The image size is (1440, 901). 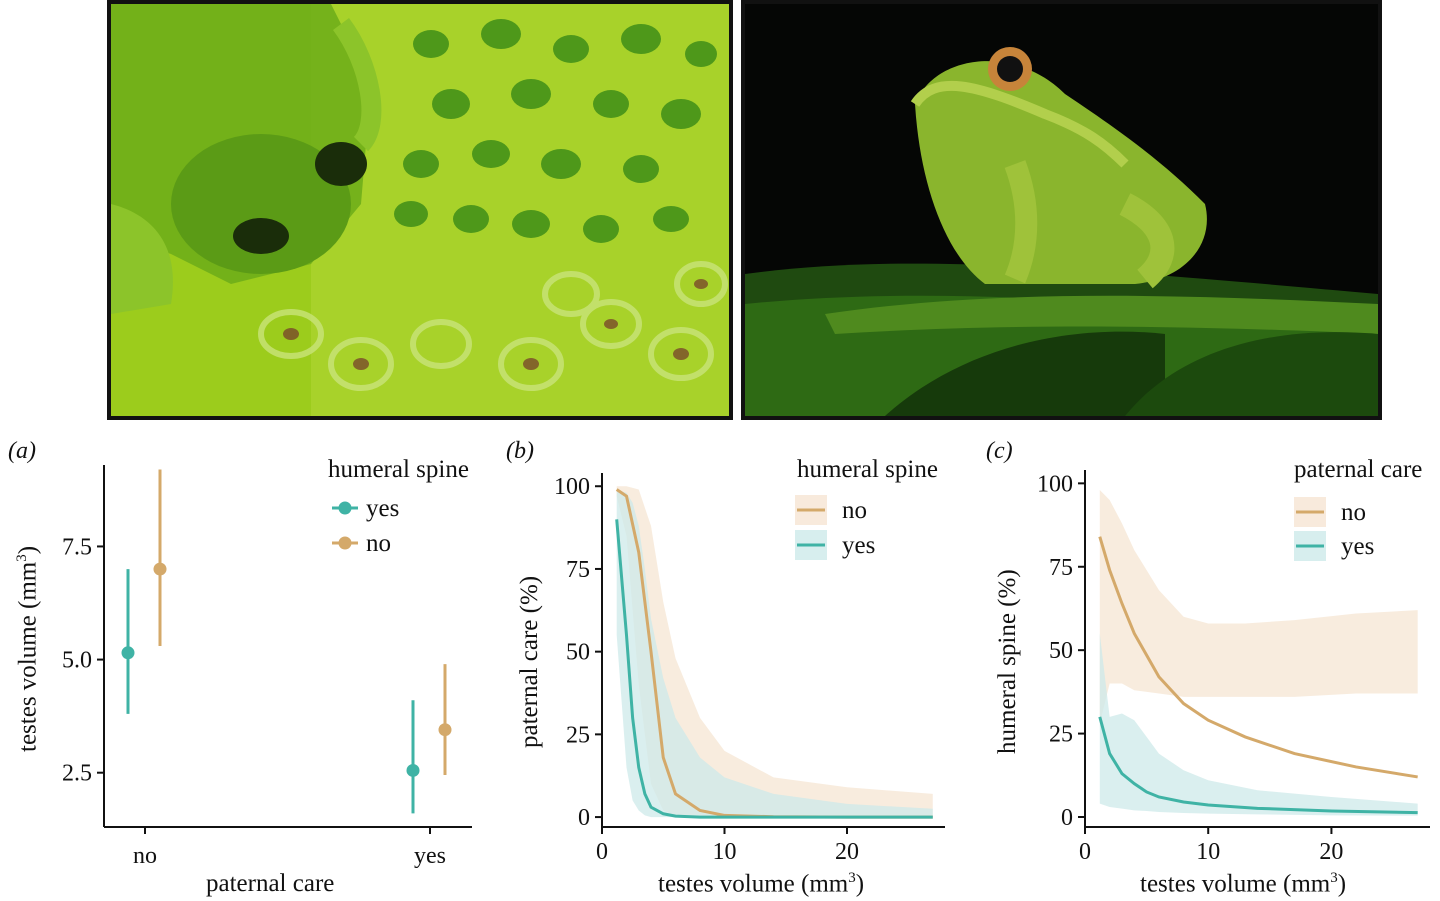 I want to click on chart-a-legend-label-yes: yes, so click(x=382, y=508).